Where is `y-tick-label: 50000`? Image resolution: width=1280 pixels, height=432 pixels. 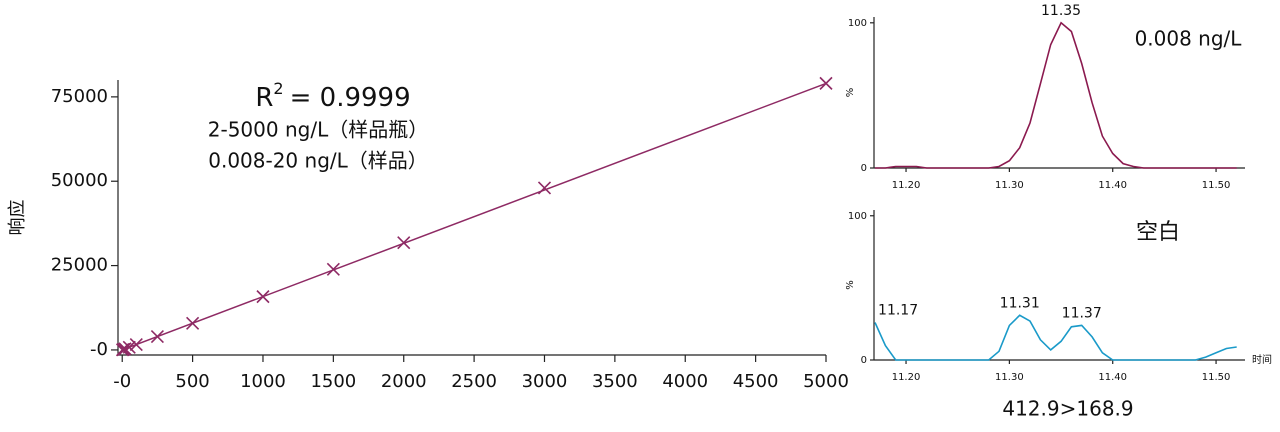
y-tick-label: 50000 is located at coordinates (79, 180).